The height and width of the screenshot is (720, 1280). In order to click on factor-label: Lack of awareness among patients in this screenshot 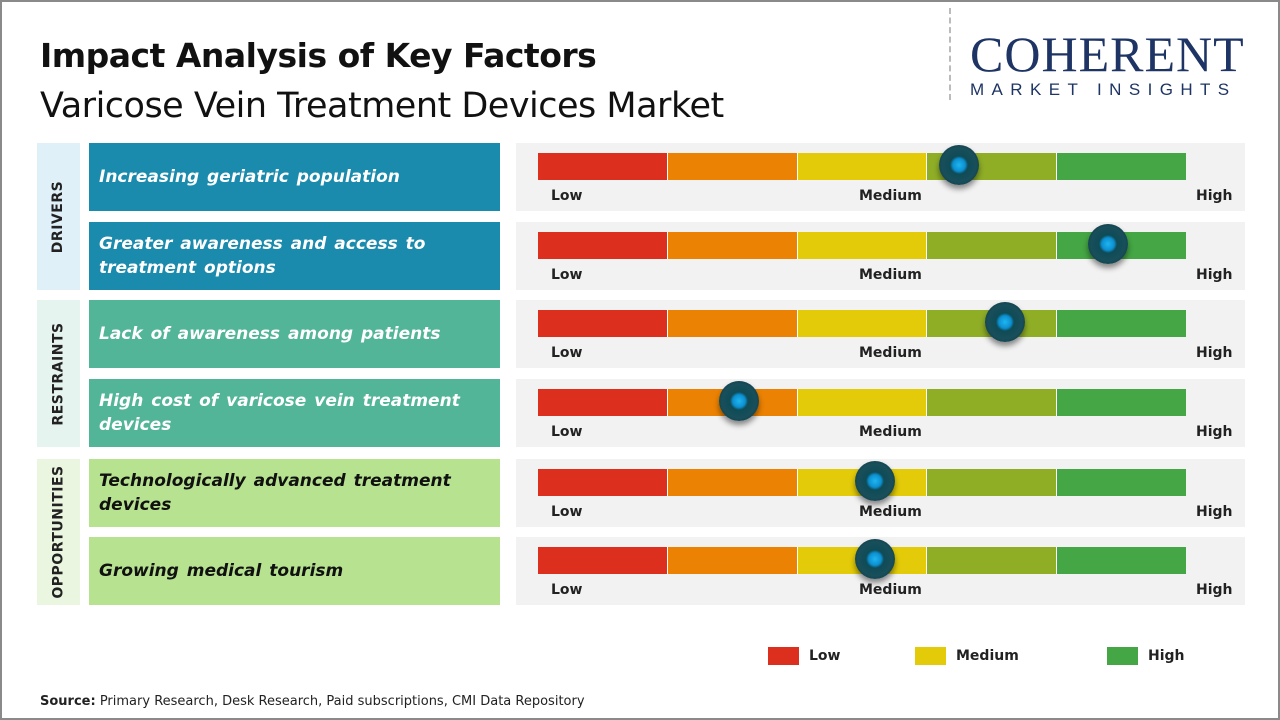, I will do `click(294, 334)`.